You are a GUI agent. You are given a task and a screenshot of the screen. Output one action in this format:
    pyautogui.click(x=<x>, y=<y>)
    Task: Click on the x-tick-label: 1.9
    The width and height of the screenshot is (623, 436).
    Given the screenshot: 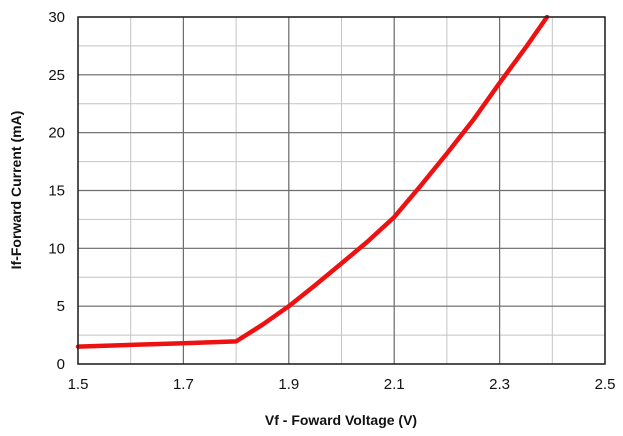 What is the action you would take?
    pyautogui.click(x=288, y=384)
    